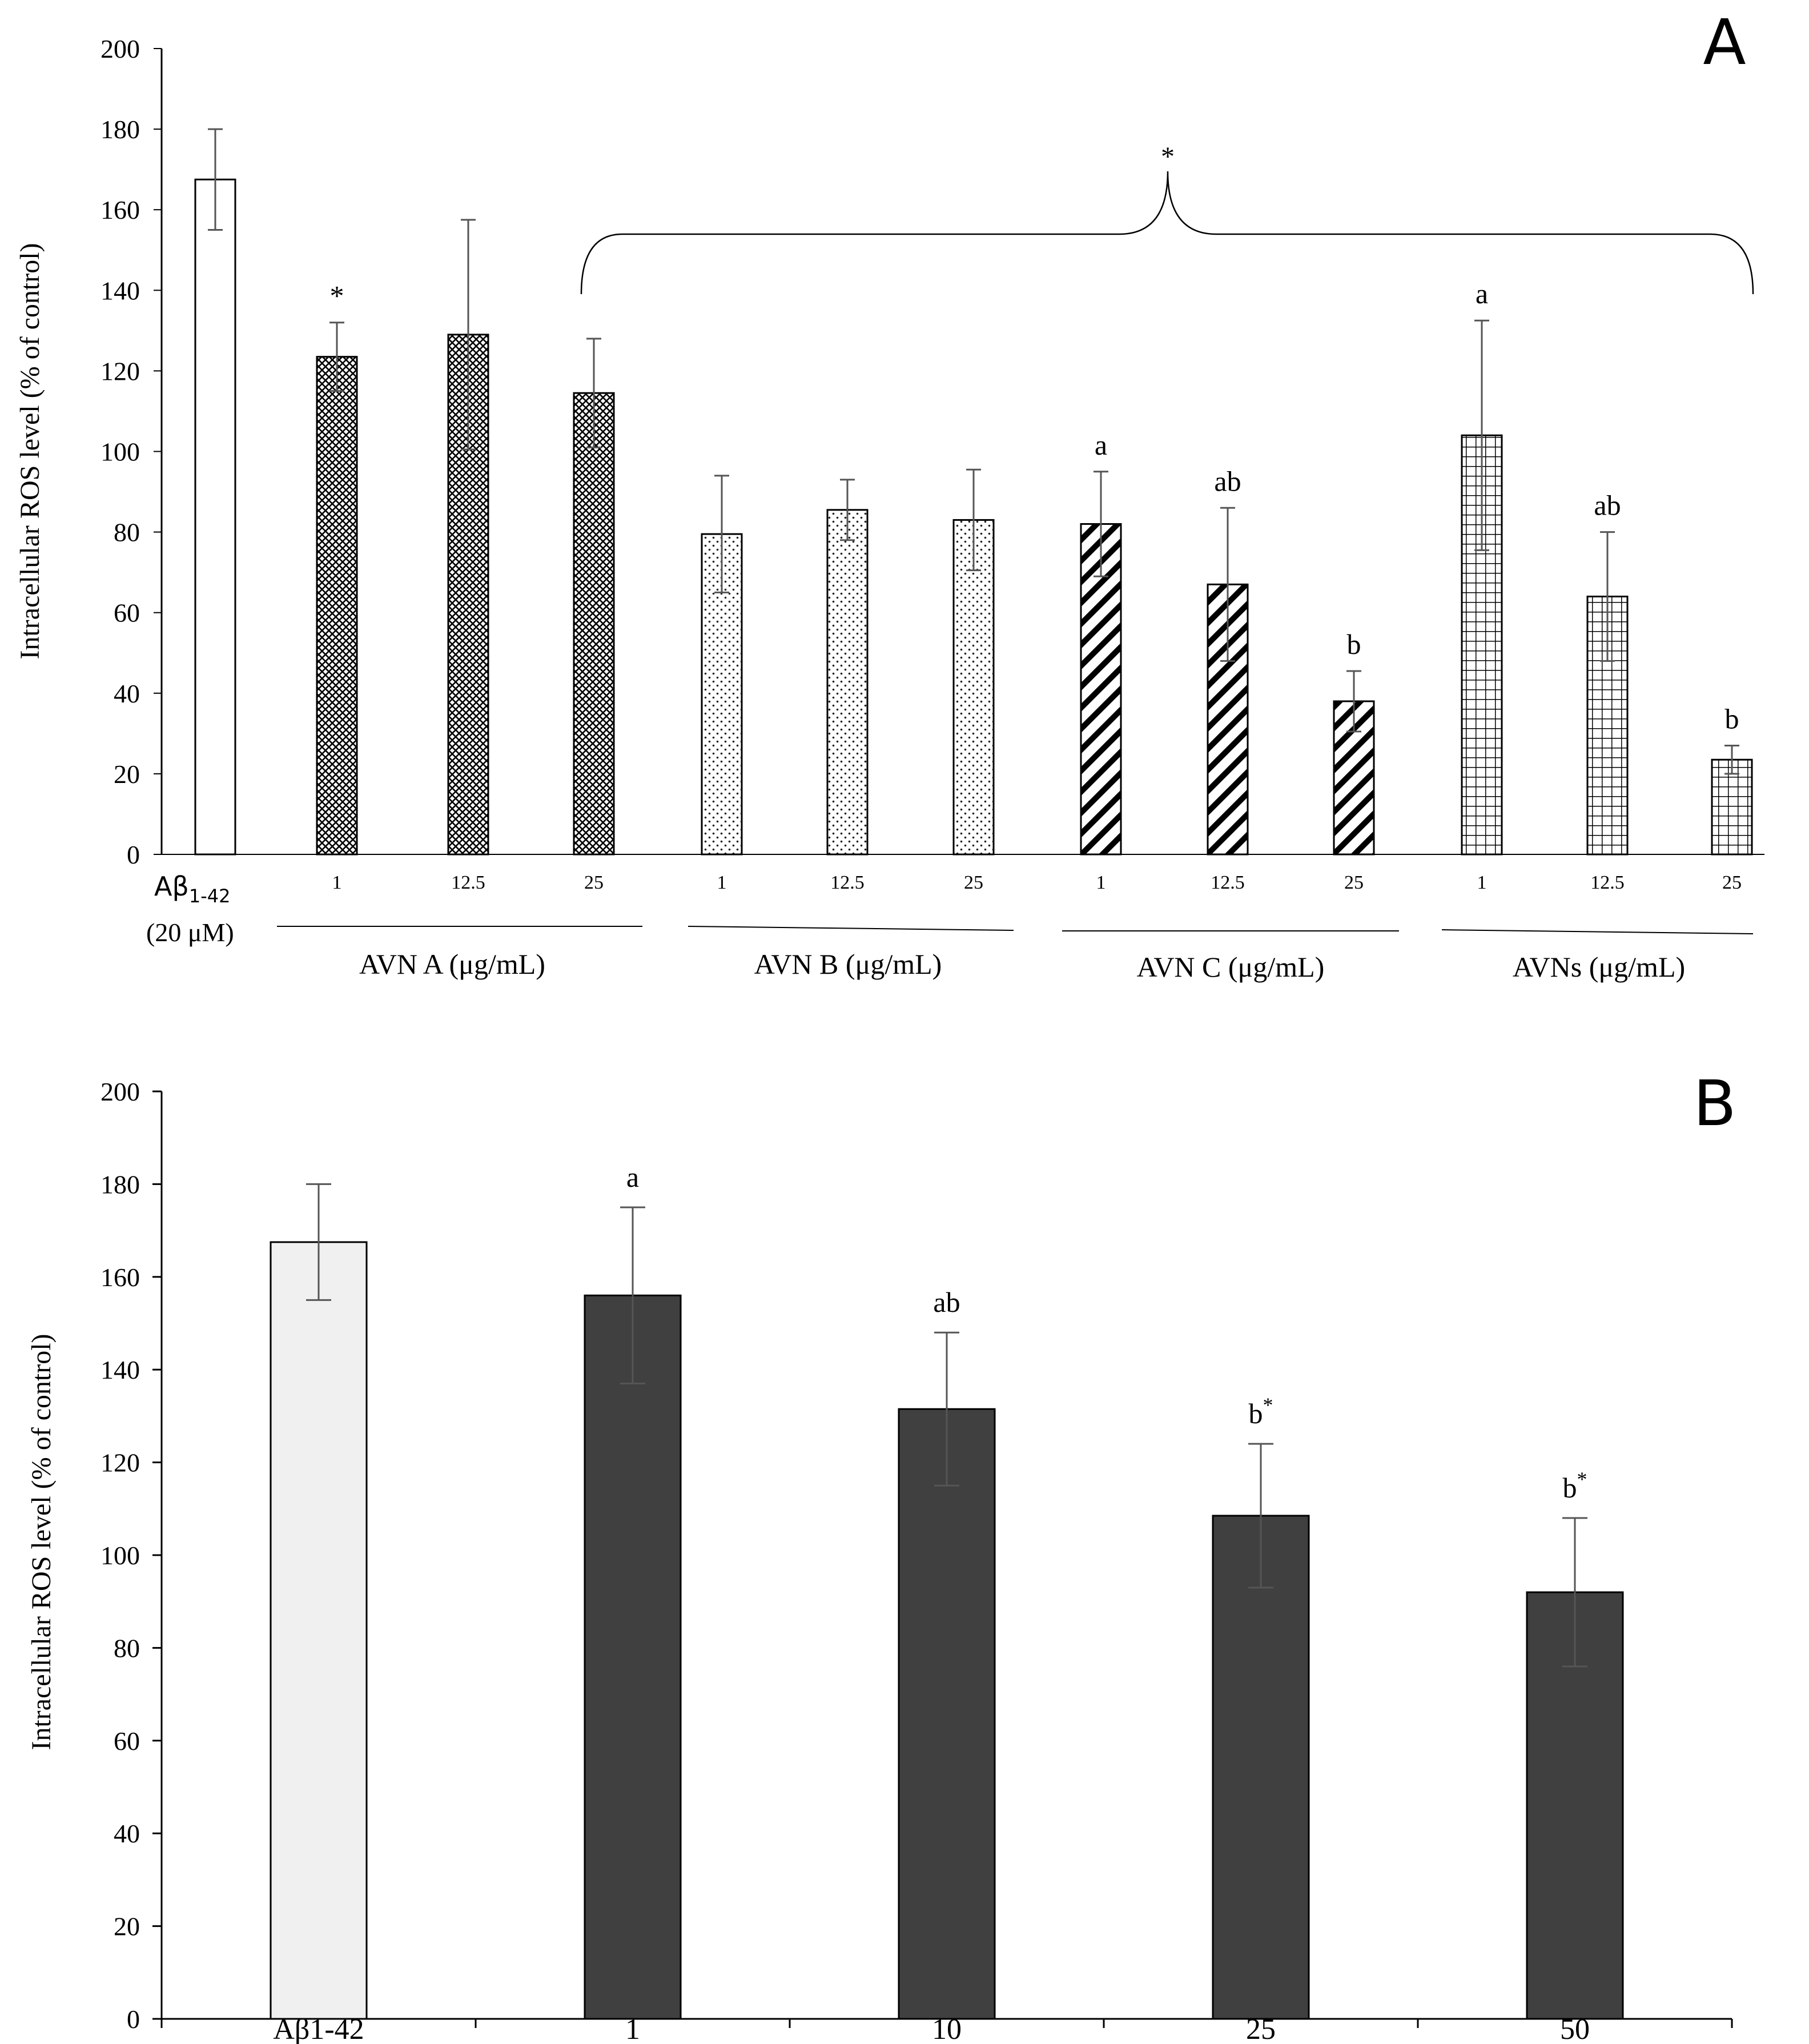 This screenshot has width=1809, height=2044. What do you see at coordinates (30, 451) in the screenshot?
I see `panel-a-y-axis-label: Intracellular ROS level (% of control)` at bounding box center [30, 451].